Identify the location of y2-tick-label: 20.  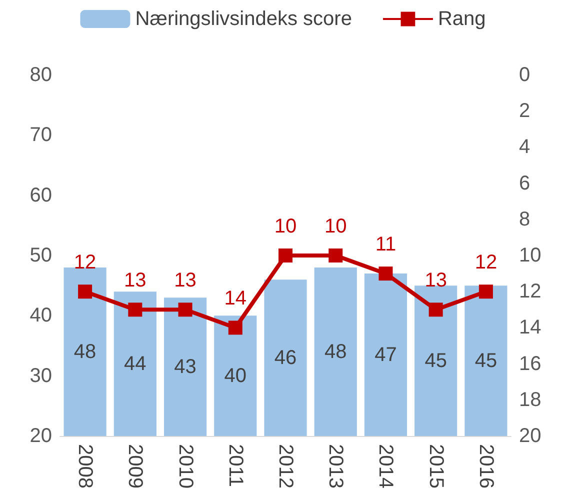
(530, 436).